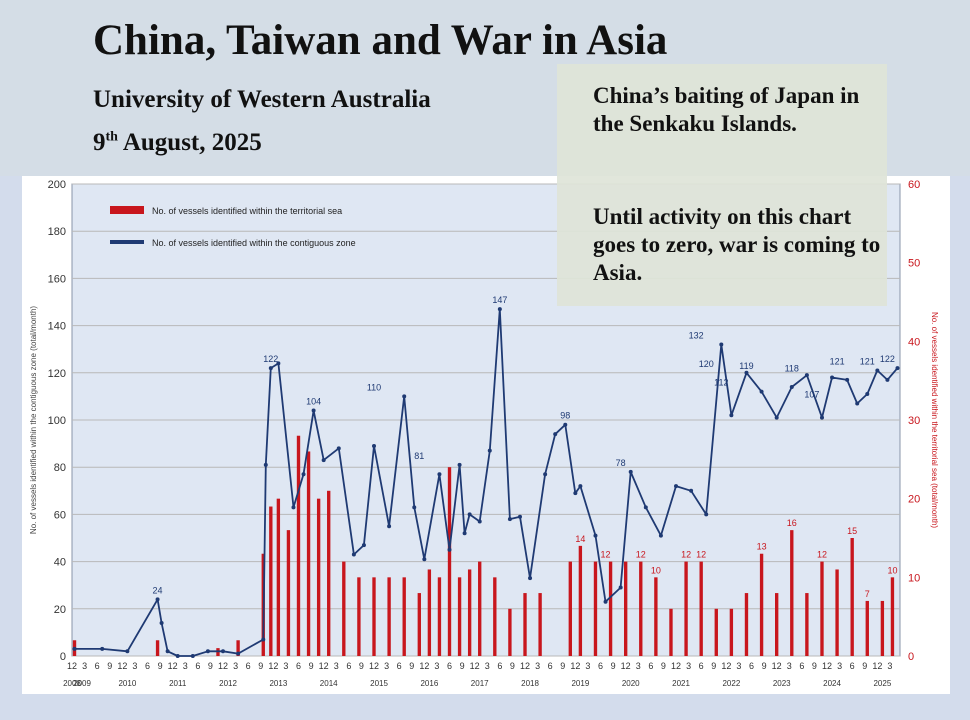 The width and height of the screenshot is (970, 720). I want to click on x-month-tick-58: 6, so click(801, 666).